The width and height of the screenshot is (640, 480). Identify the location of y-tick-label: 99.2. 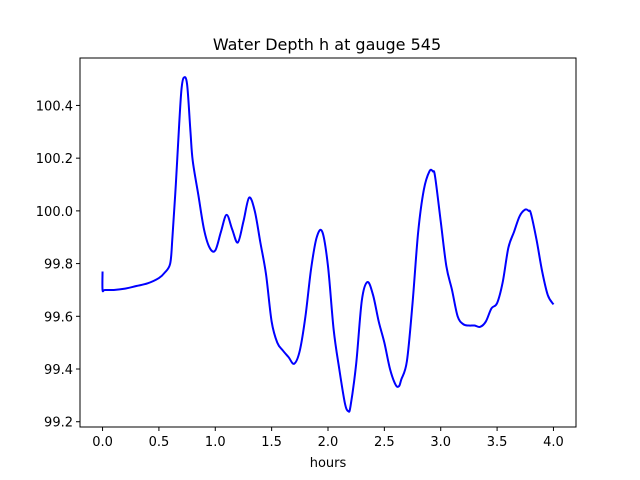
(58, 423).